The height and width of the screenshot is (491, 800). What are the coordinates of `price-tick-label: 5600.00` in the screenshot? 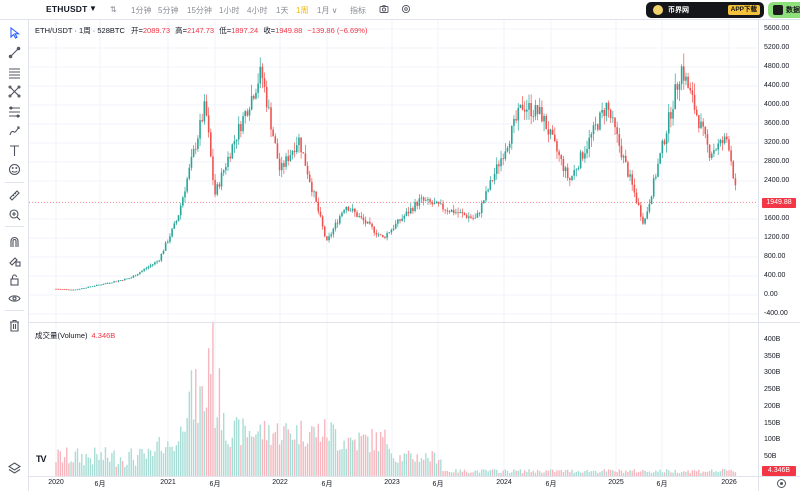 It's located at (777, 28).